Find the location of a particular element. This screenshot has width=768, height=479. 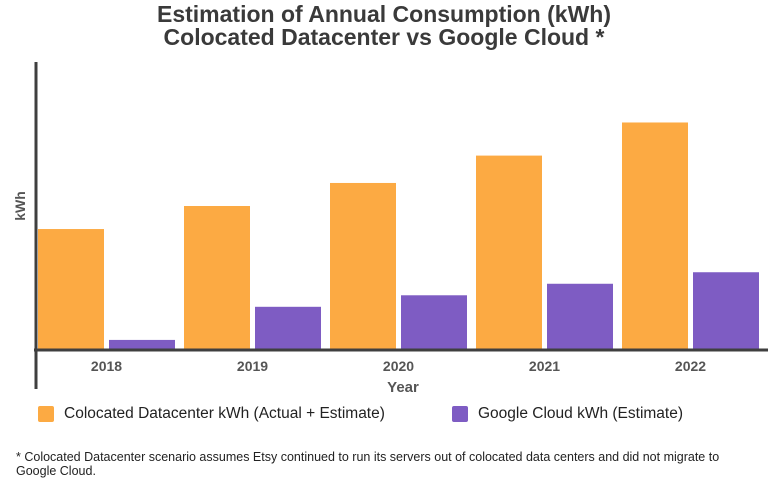

legend-swatch-colocated is located at coordinates (46, 414).